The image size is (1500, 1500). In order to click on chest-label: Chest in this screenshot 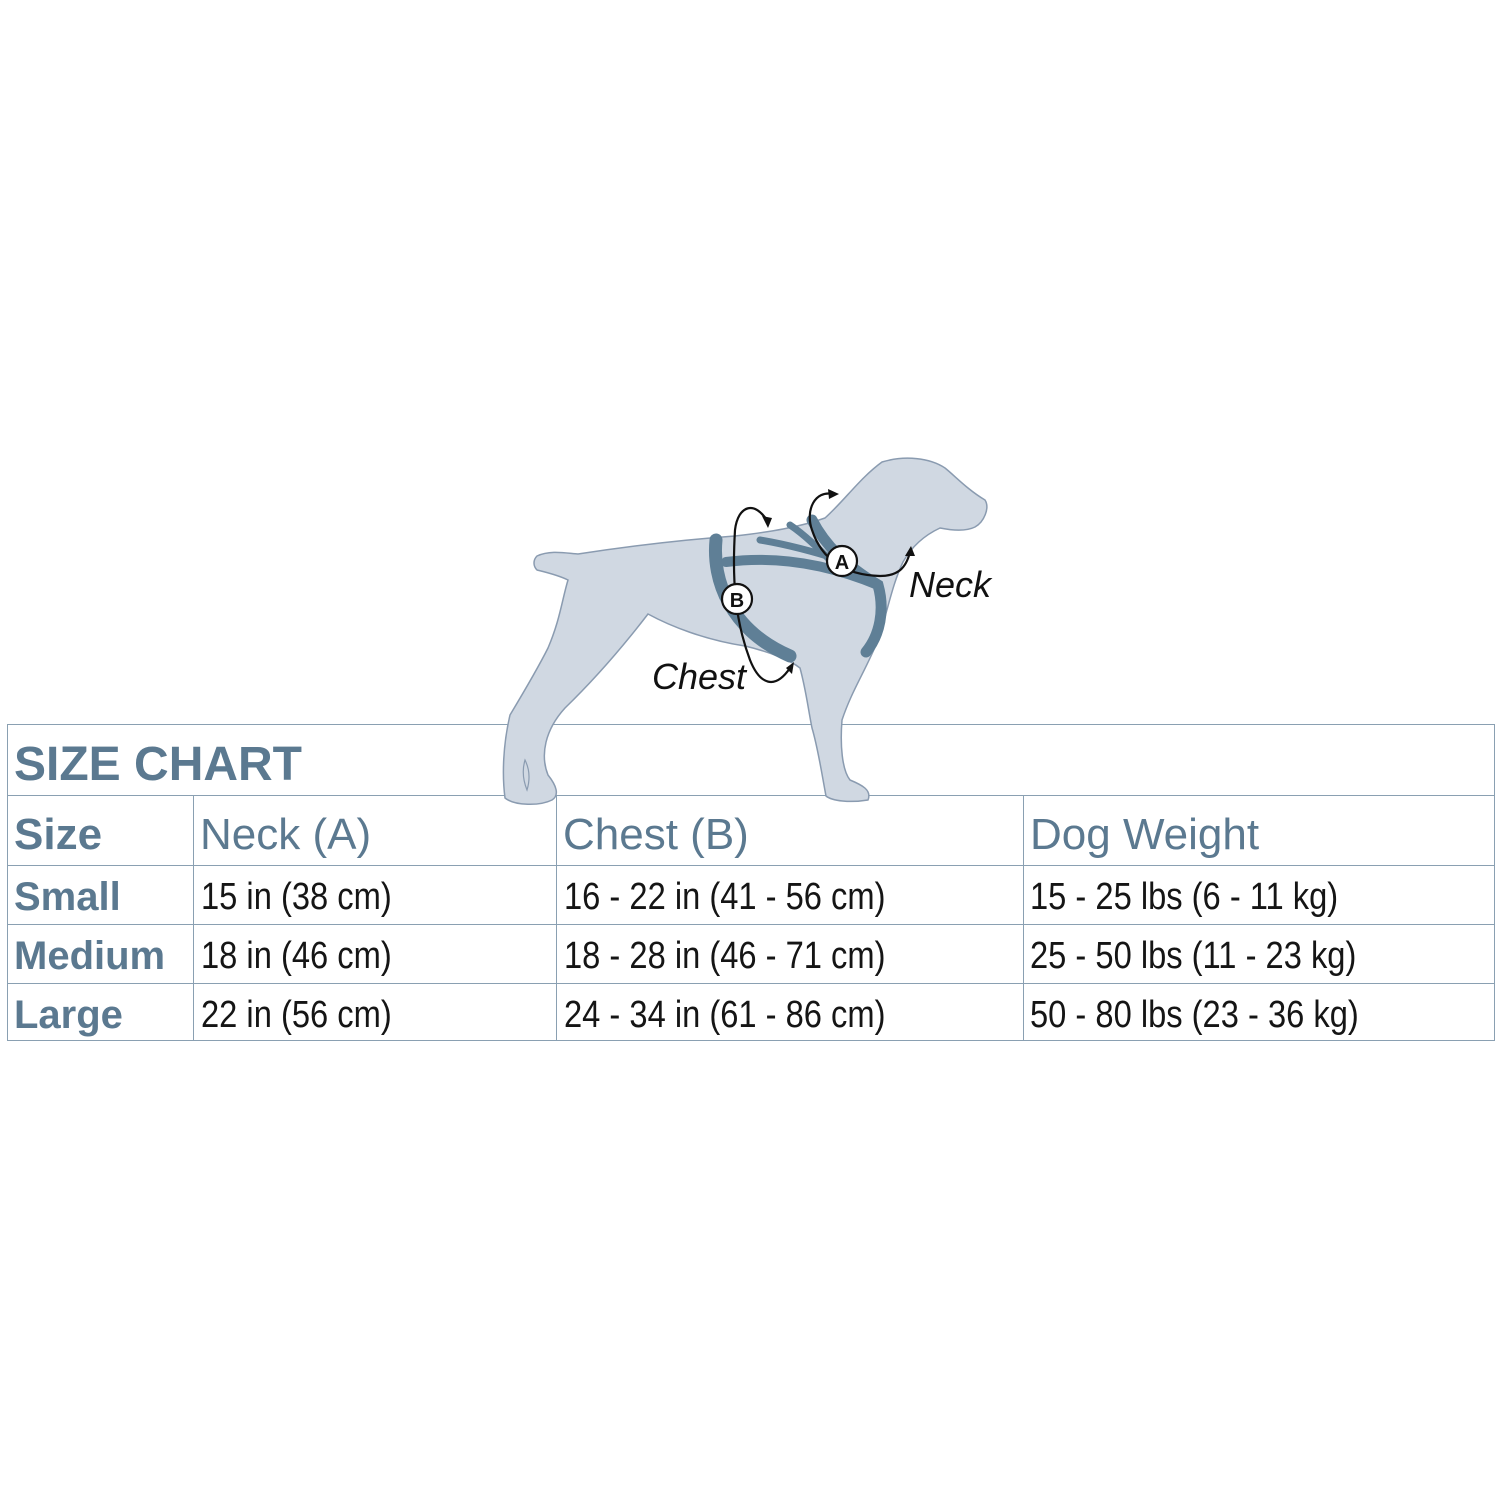, I will do `click(700, 676)`.